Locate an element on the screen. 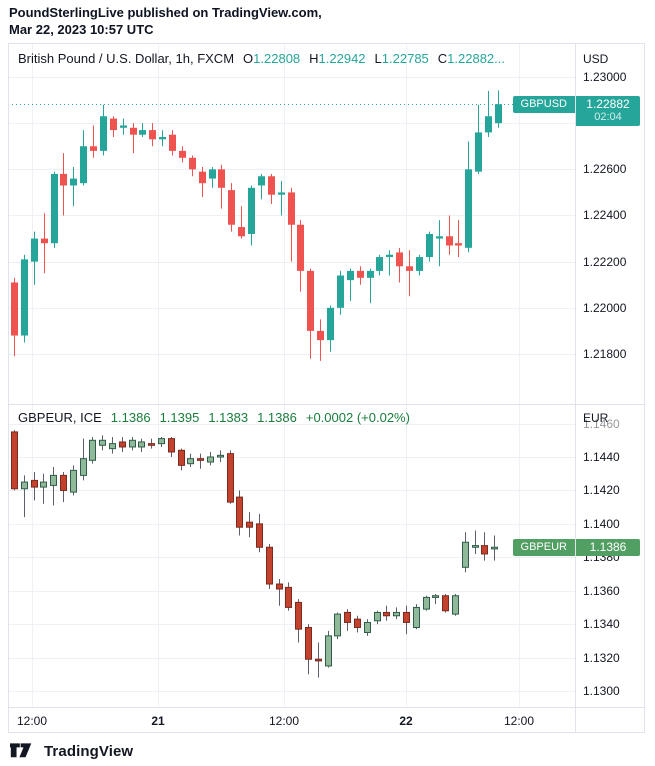 This screenshot has width=655, height=766. gbpeur-close-value: 1.1386 is located at coordinates (277, 417).